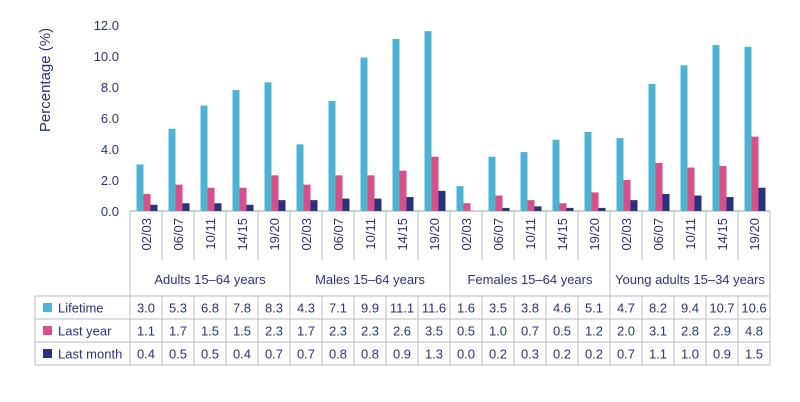  I want to click on table-cell: 0.9, so click(722, 354).